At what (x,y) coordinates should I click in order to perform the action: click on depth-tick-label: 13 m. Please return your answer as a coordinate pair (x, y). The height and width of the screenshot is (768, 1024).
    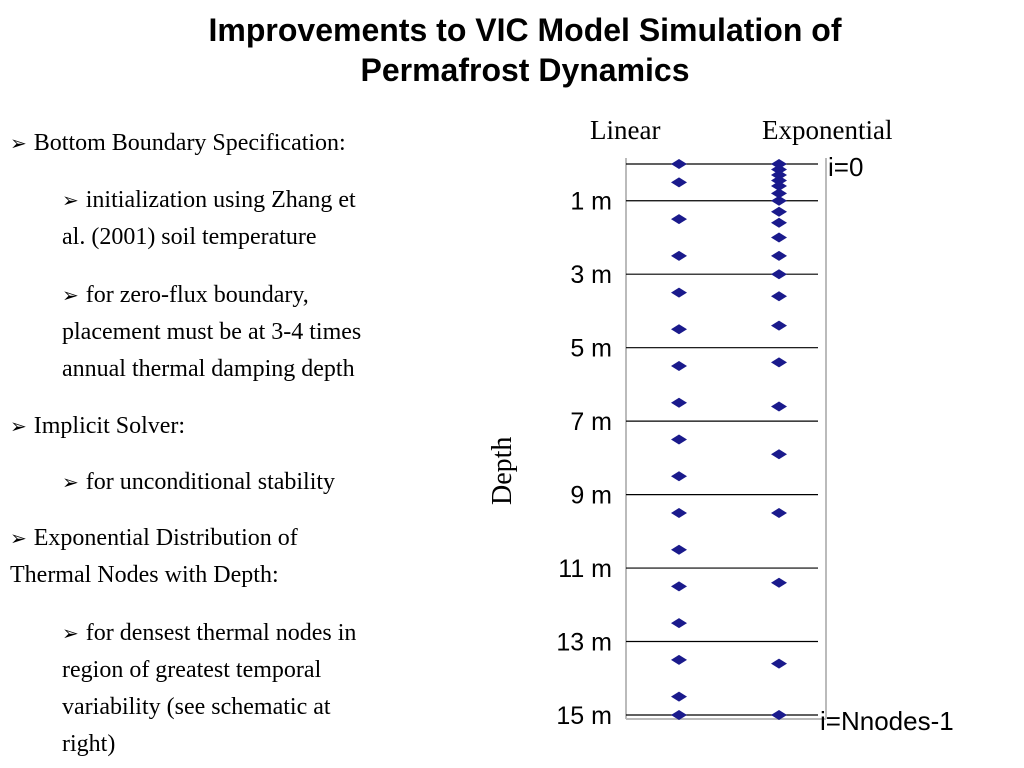
    Looking at the image, I should click on (584, 643).